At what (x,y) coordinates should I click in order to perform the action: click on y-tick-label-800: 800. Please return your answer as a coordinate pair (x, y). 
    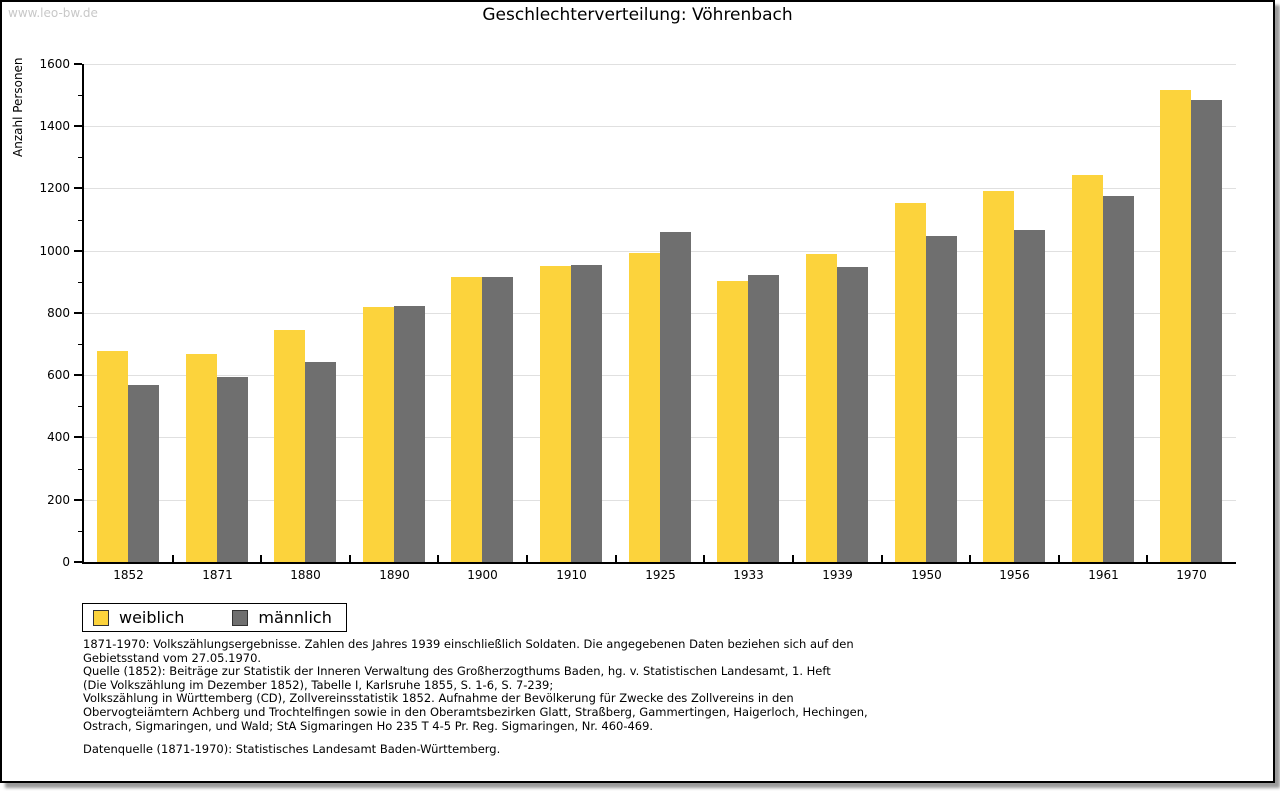
    Looking at the image, I should click on (58, 313).